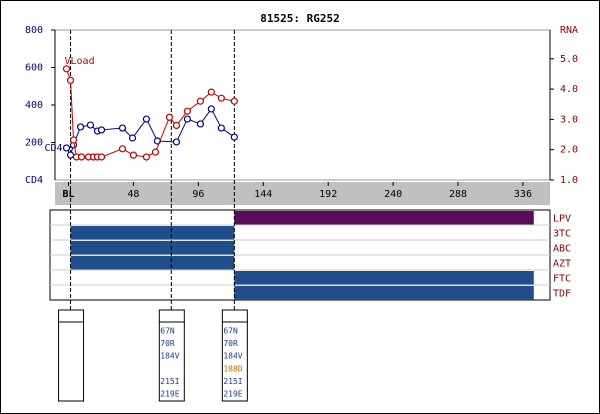  What do you see at coordinates (302, 193) in the screenshot?
I see `x-axis-band` at bounding box center [302, 193].